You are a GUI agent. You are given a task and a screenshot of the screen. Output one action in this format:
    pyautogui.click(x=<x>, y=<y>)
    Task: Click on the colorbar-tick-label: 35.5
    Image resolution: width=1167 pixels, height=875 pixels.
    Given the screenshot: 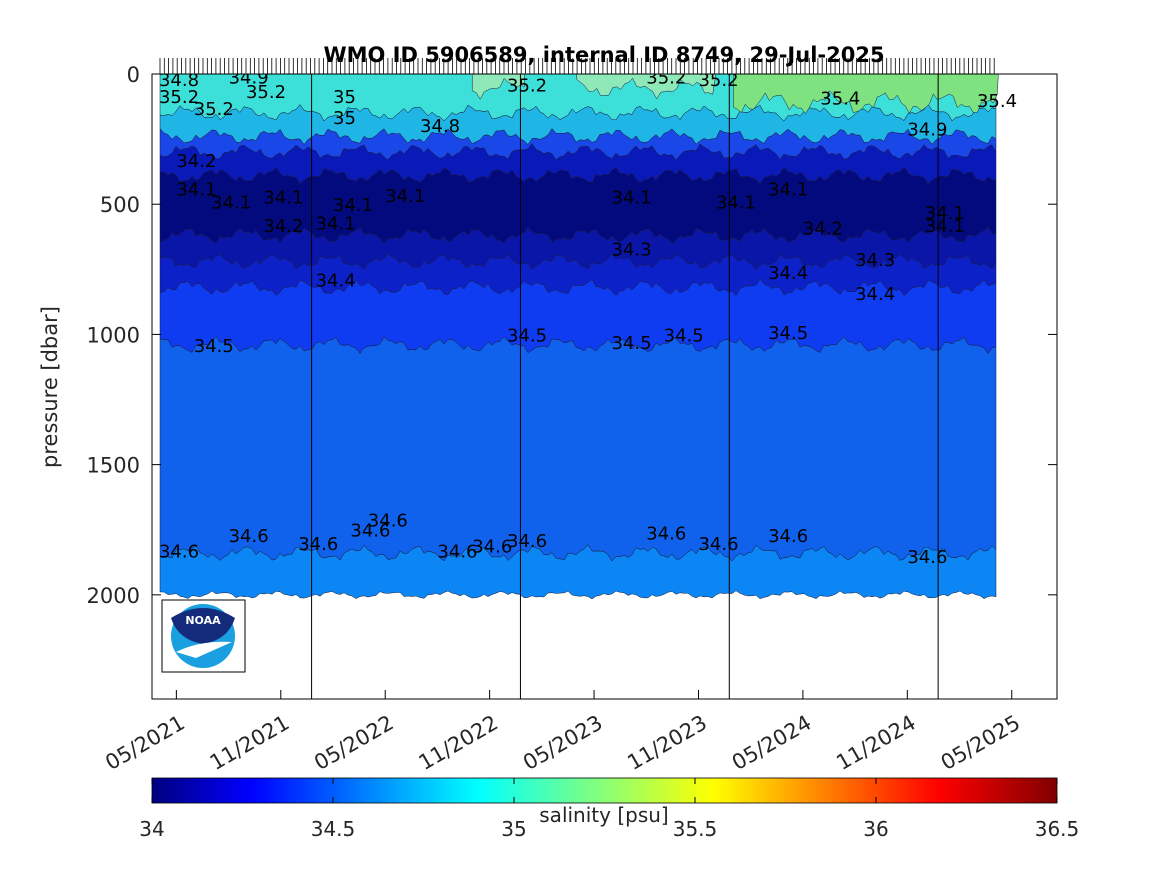 What is the action you would take?
    pyautogui.click(x=695, y=829)
    